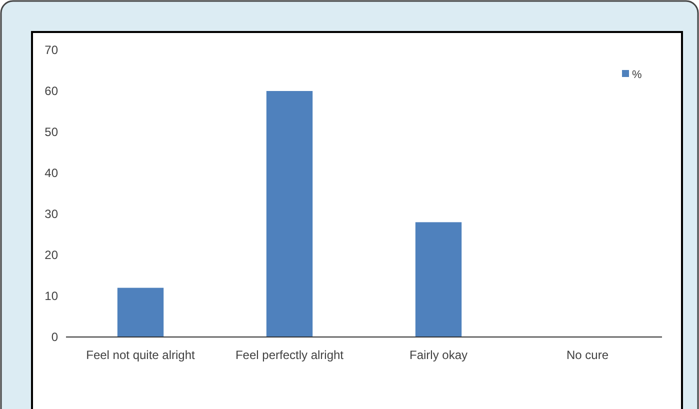 This screenshot has width=699, height=409. What do you see at coordinates (51, 132) in the screenshot?
I see `y-tick-label: 50` at bounding box center [51, 132].